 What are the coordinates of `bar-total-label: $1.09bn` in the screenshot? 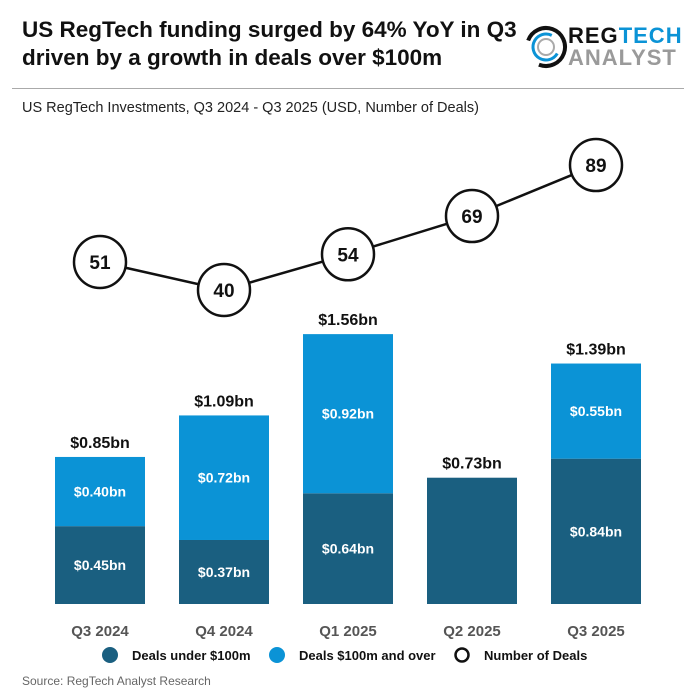 It's located at (224, 401).